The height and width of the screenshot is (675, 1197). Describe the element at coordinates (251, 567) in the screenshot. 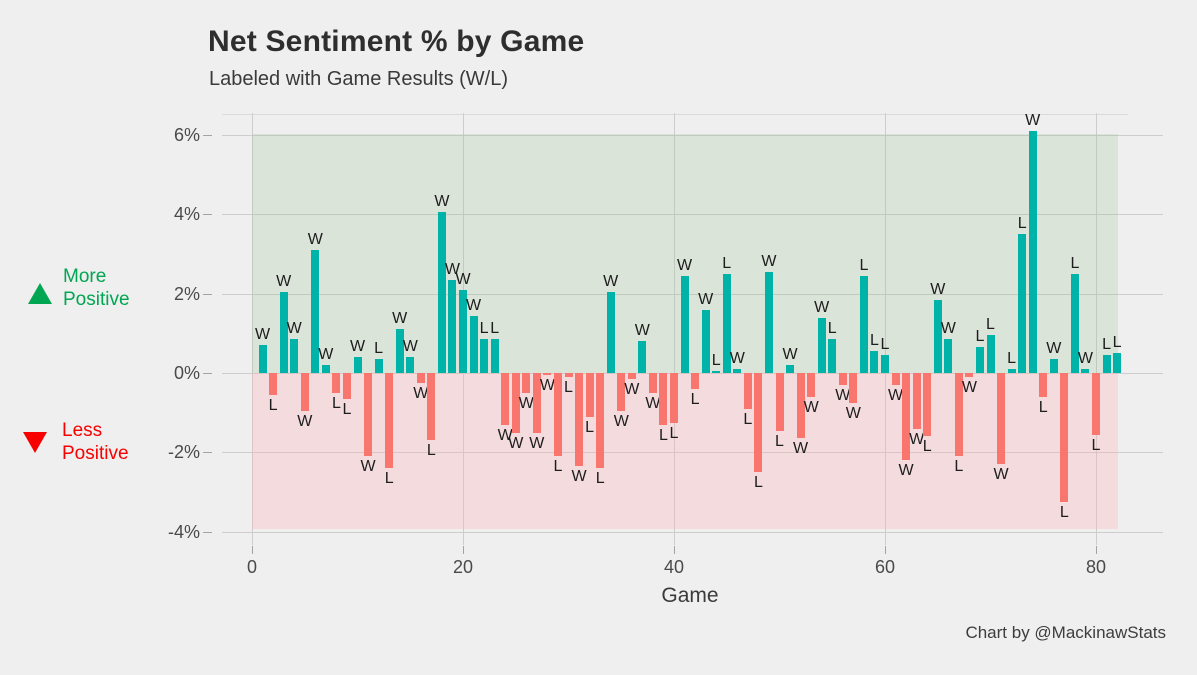

I see `x-tick-label: 0` at that location.